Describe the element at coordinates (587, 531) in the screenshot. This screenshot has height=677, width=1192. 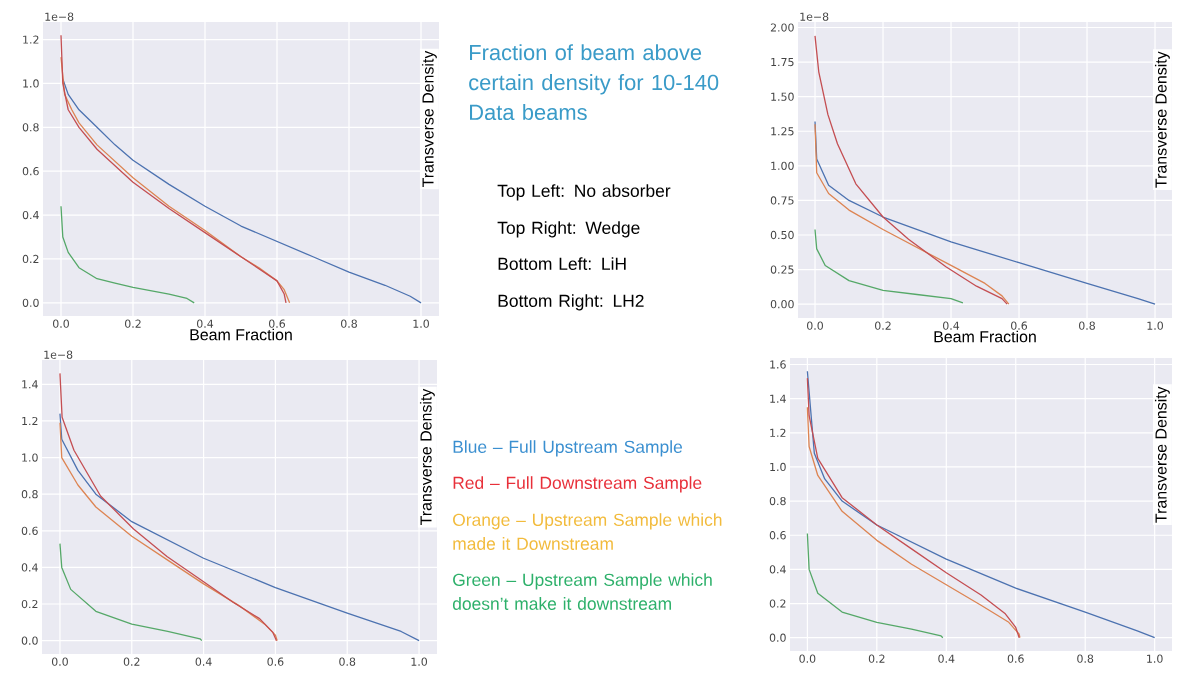
I see `text: Orange – Upstream Sample which made it Downstream` at that location.